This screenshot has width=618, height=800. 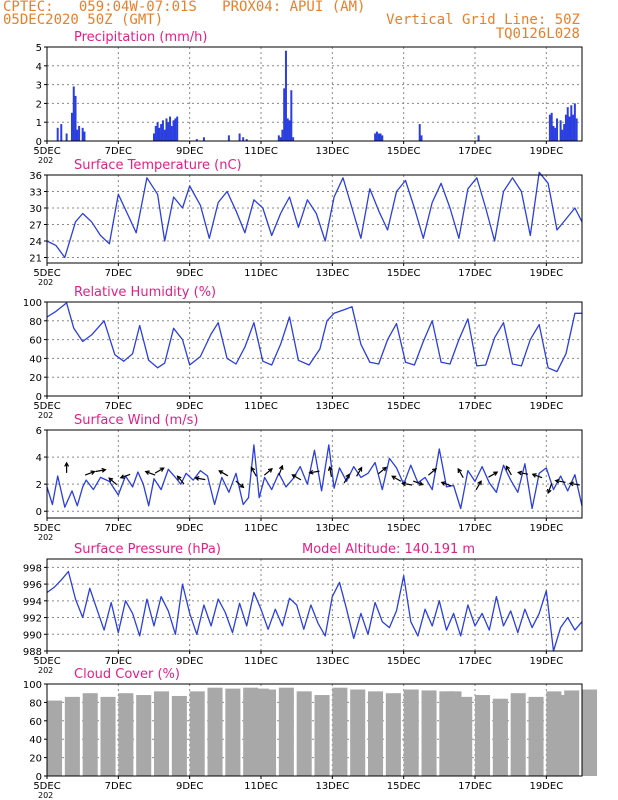 What do you see at coordinates (127, 674) in the screenshot?
I see `cloud-title: Cloud Cover (%)` at bounding box center [127, 674].